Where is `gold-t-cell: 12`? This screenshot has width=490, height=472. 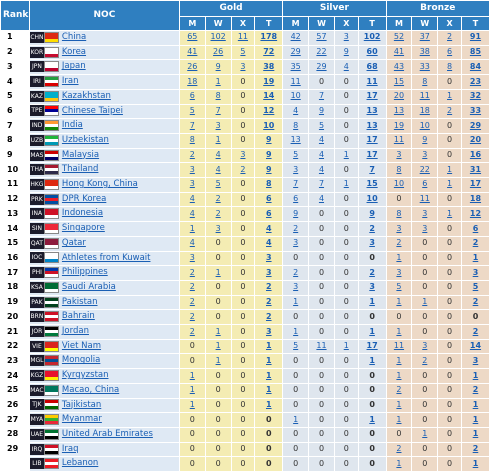
gold-t-cell: 12 is located at coordinates (269, 111).